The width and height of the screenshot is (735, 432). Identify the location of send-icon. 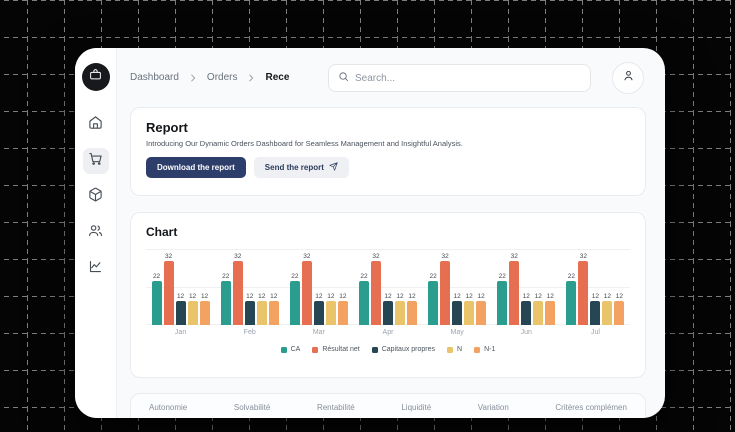
(333, 167).